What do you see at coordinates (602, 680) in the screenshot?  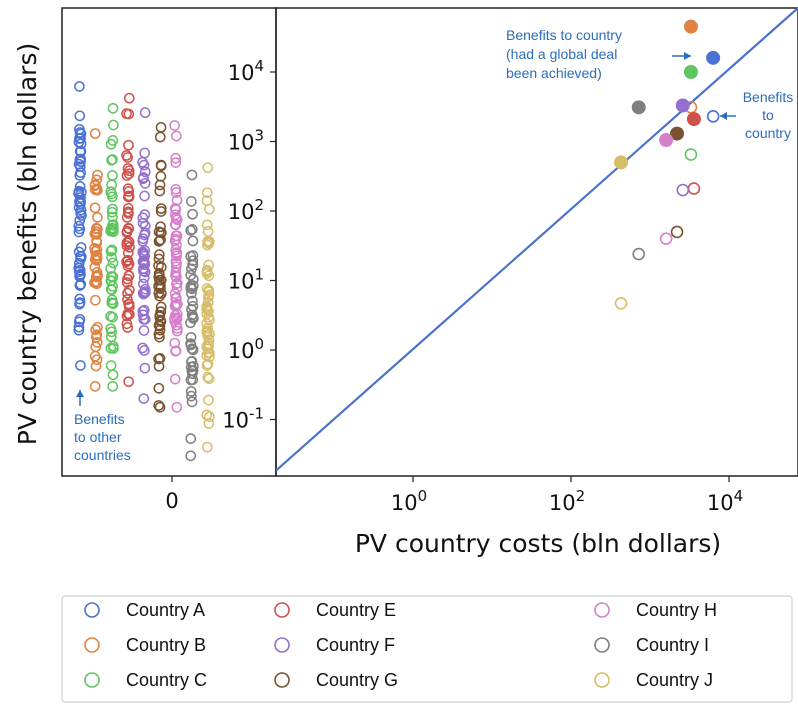 I see `legend-marker-country-j` at bounding box center [602, 680].